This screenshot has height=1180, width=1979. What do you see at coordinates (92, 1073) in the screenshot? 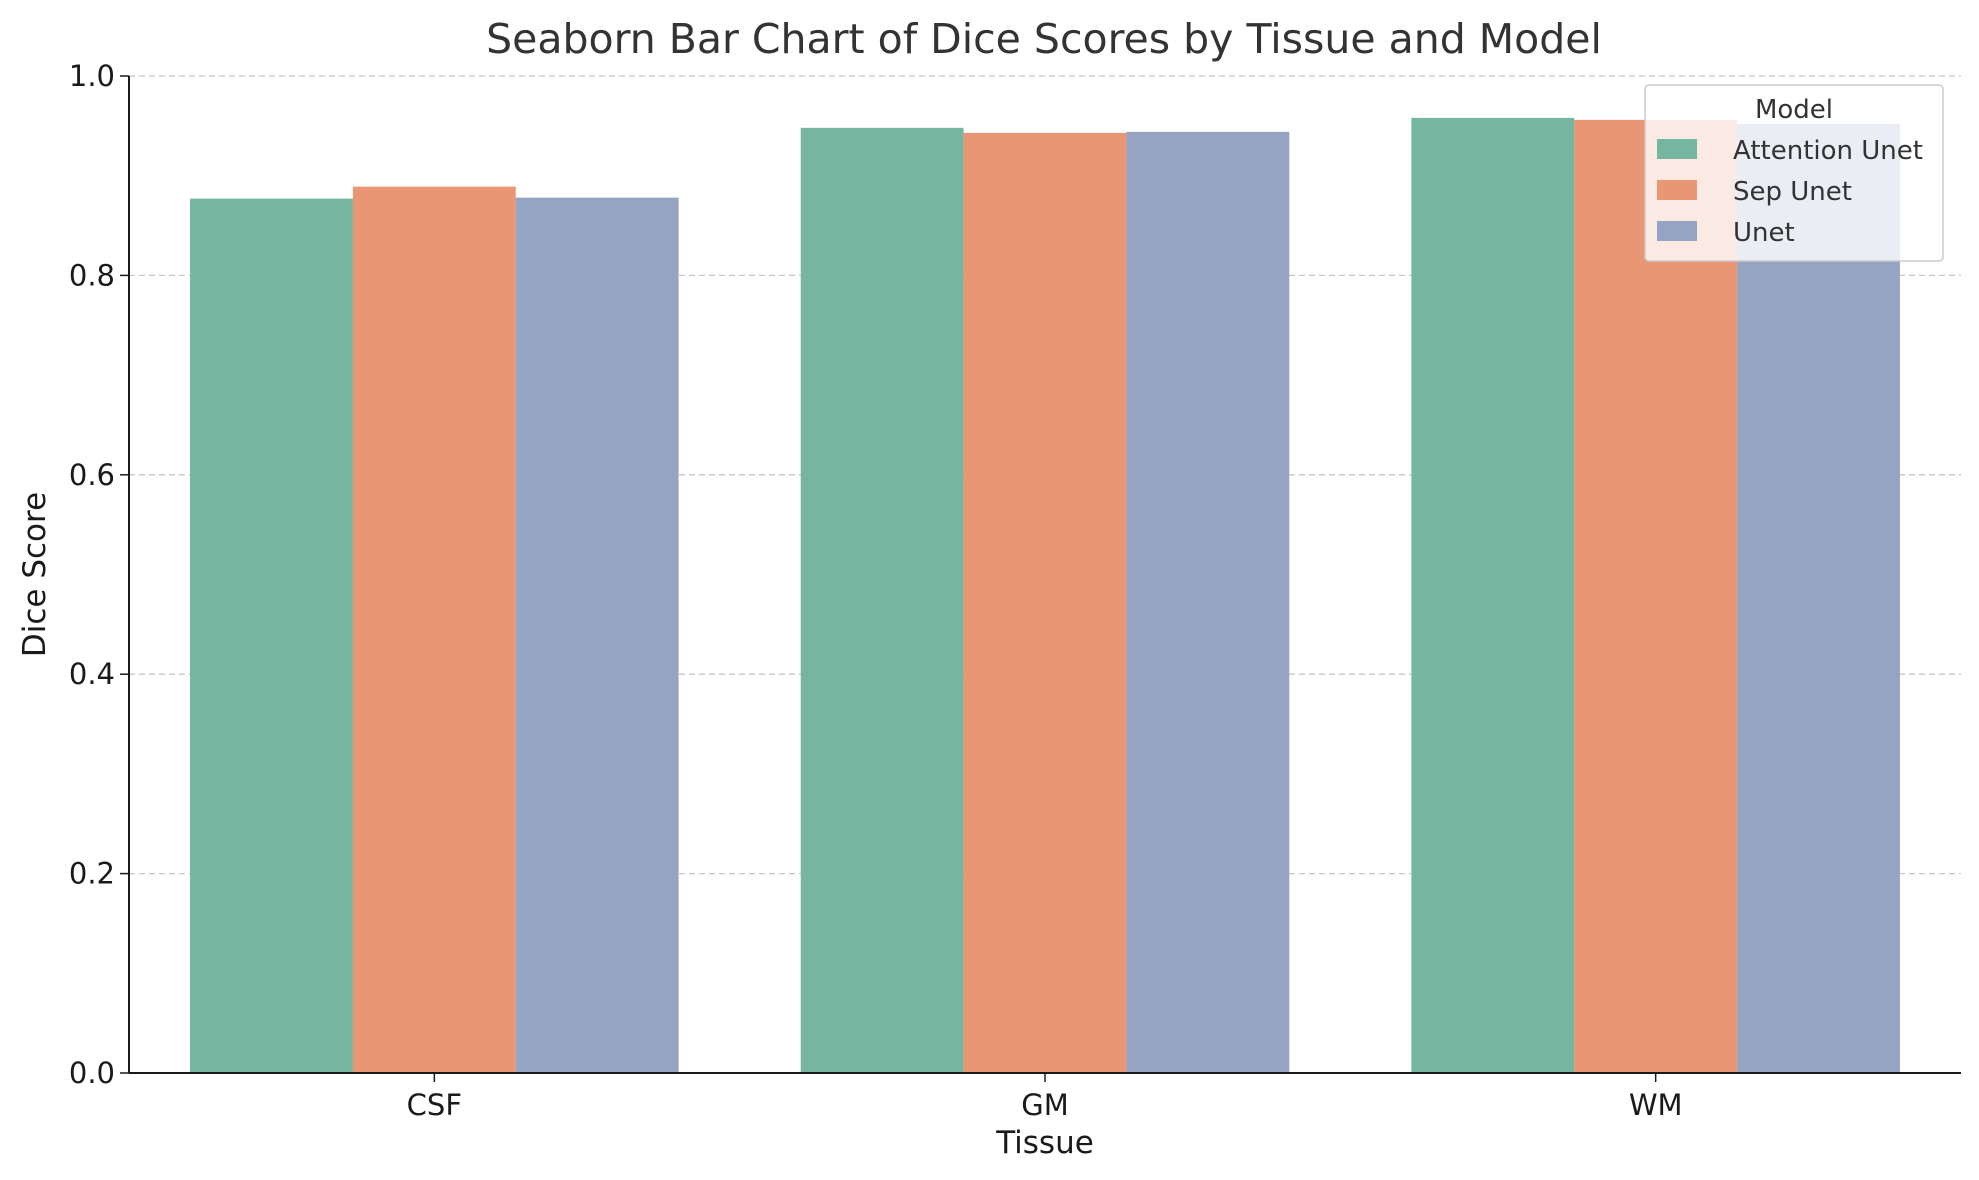
I see `y-tick-label: 0.0` at bounding box center [92, 1073].